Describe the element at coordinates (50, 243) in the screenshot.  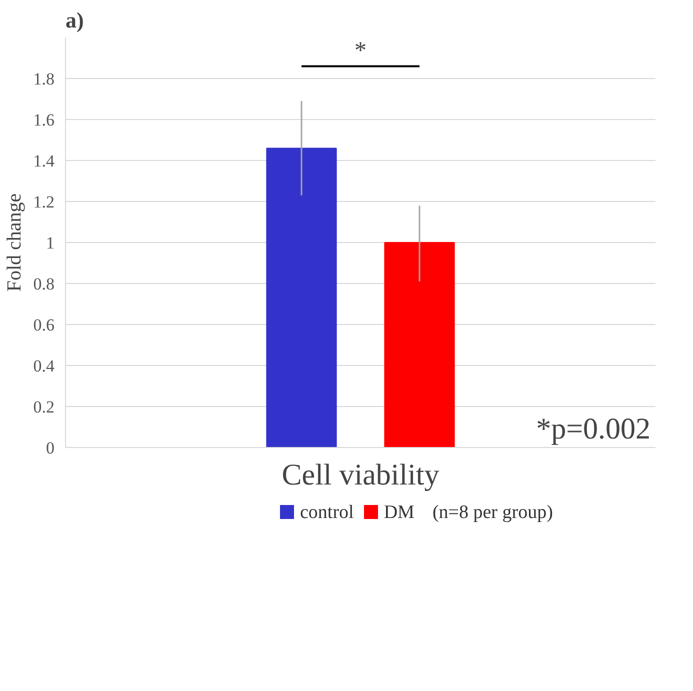
I see `y-tick-label: 1` at that location.